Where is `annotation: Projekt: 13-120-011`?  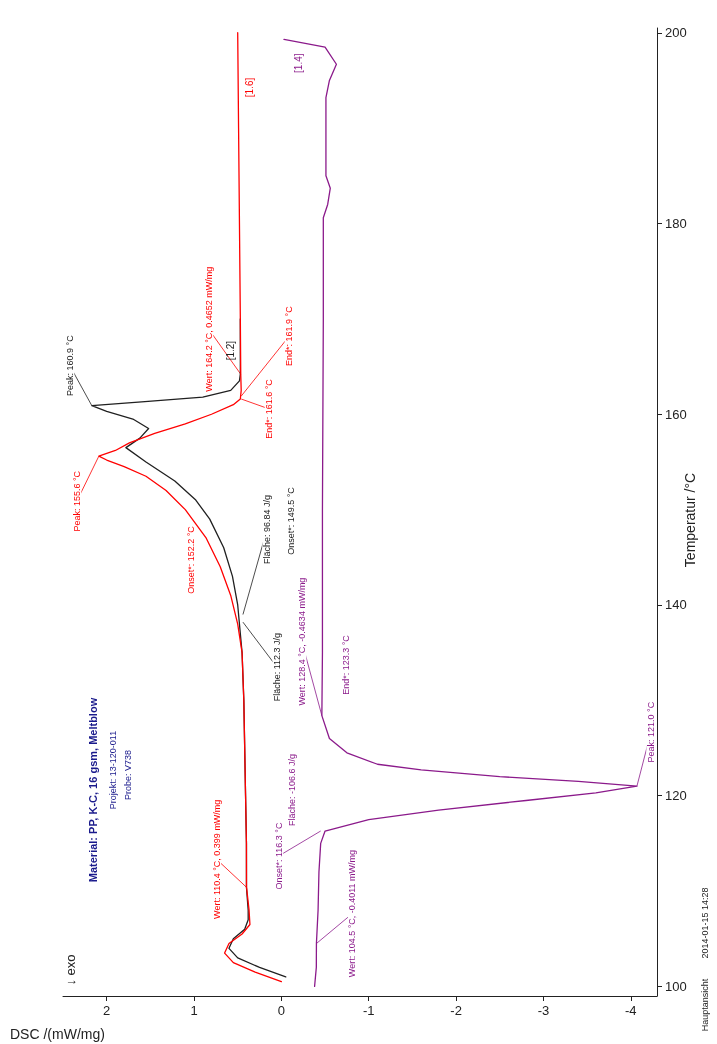 annotation: Projekt: 13-120-011 is located at coordinates (113, 770).